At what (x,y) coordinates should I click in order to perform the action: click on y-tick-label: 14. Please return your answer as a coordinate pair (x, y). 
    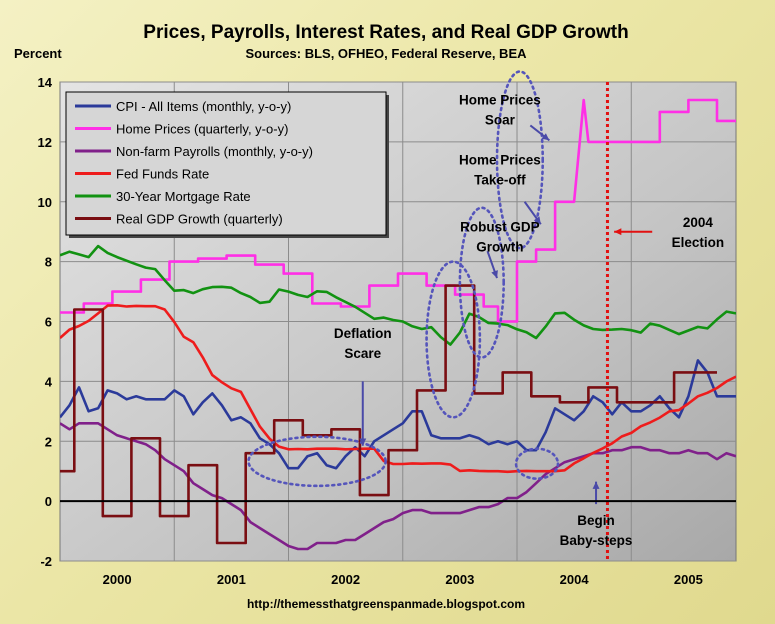
    Looking at the image, I should click on (45, 82).